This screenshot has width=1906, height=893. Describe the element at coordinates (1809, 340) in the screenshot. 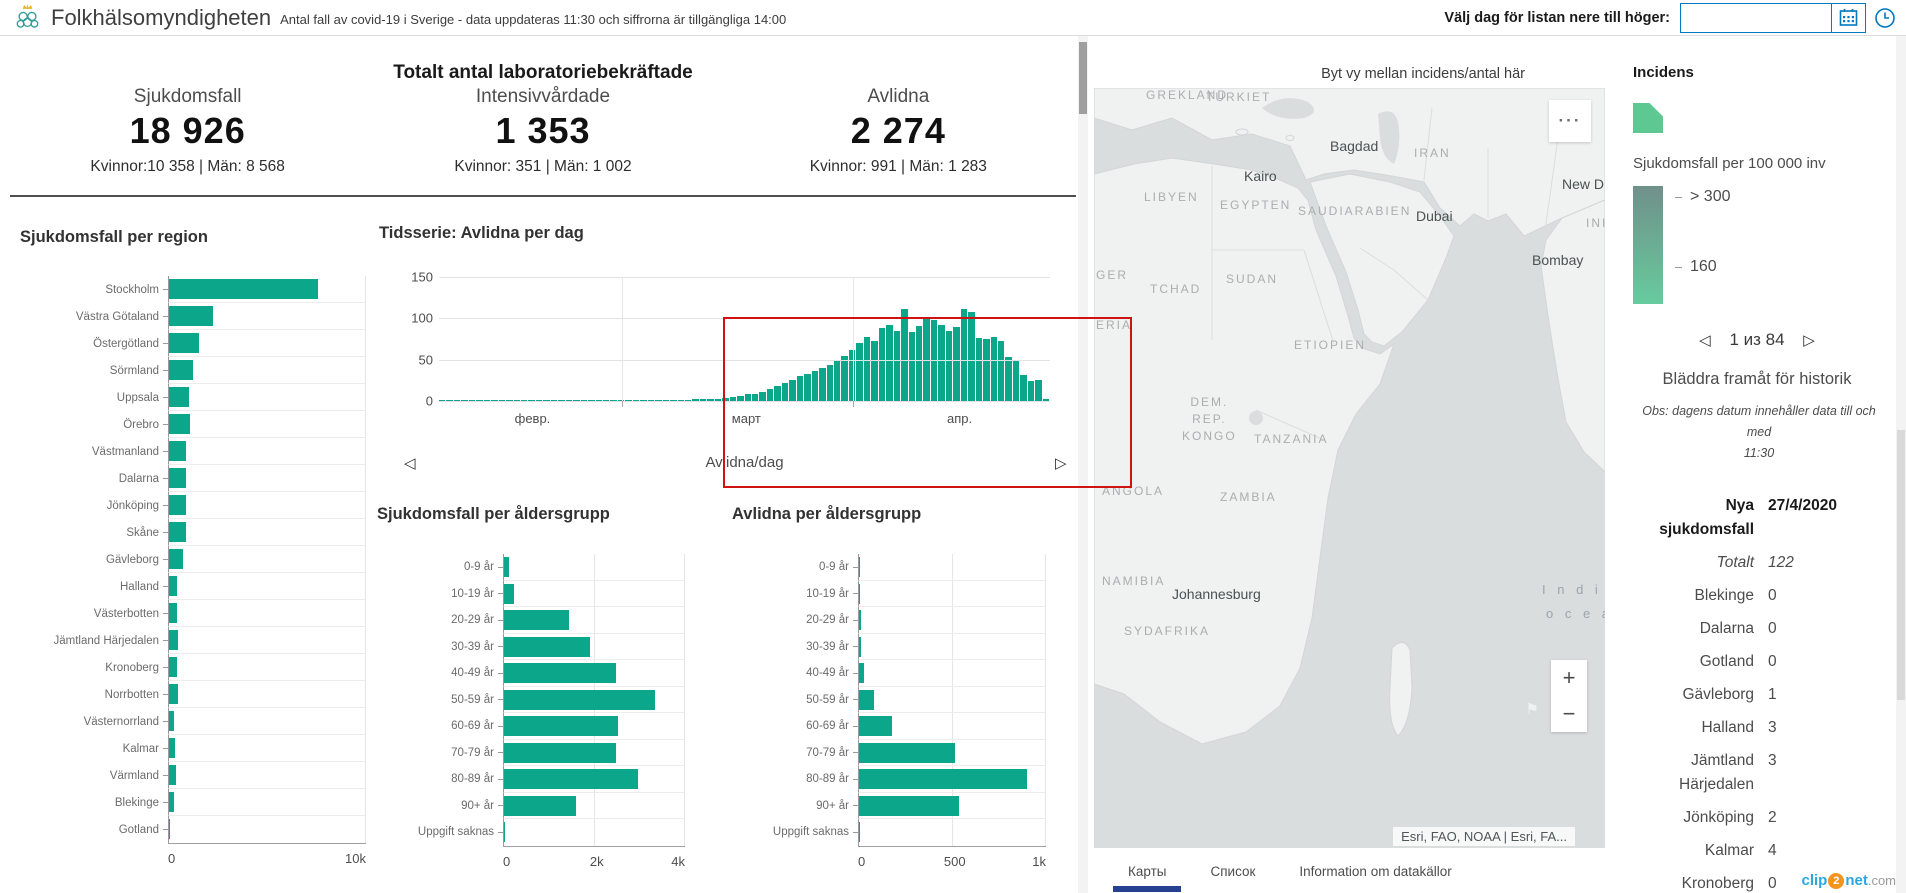

I see `pager-next-button: ▷` at that location.